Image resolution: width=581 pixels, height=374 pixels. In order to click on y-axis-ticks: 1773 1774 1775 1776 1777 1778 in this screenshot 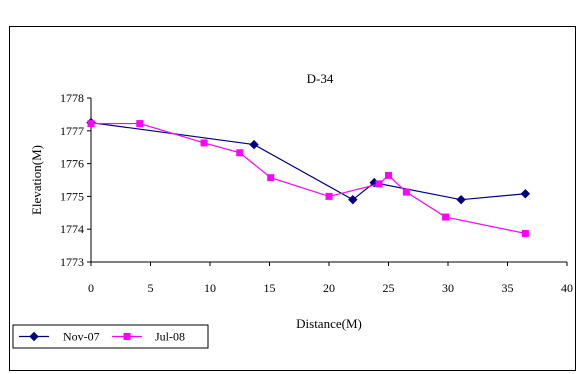, I will do `click(75, 180)`.